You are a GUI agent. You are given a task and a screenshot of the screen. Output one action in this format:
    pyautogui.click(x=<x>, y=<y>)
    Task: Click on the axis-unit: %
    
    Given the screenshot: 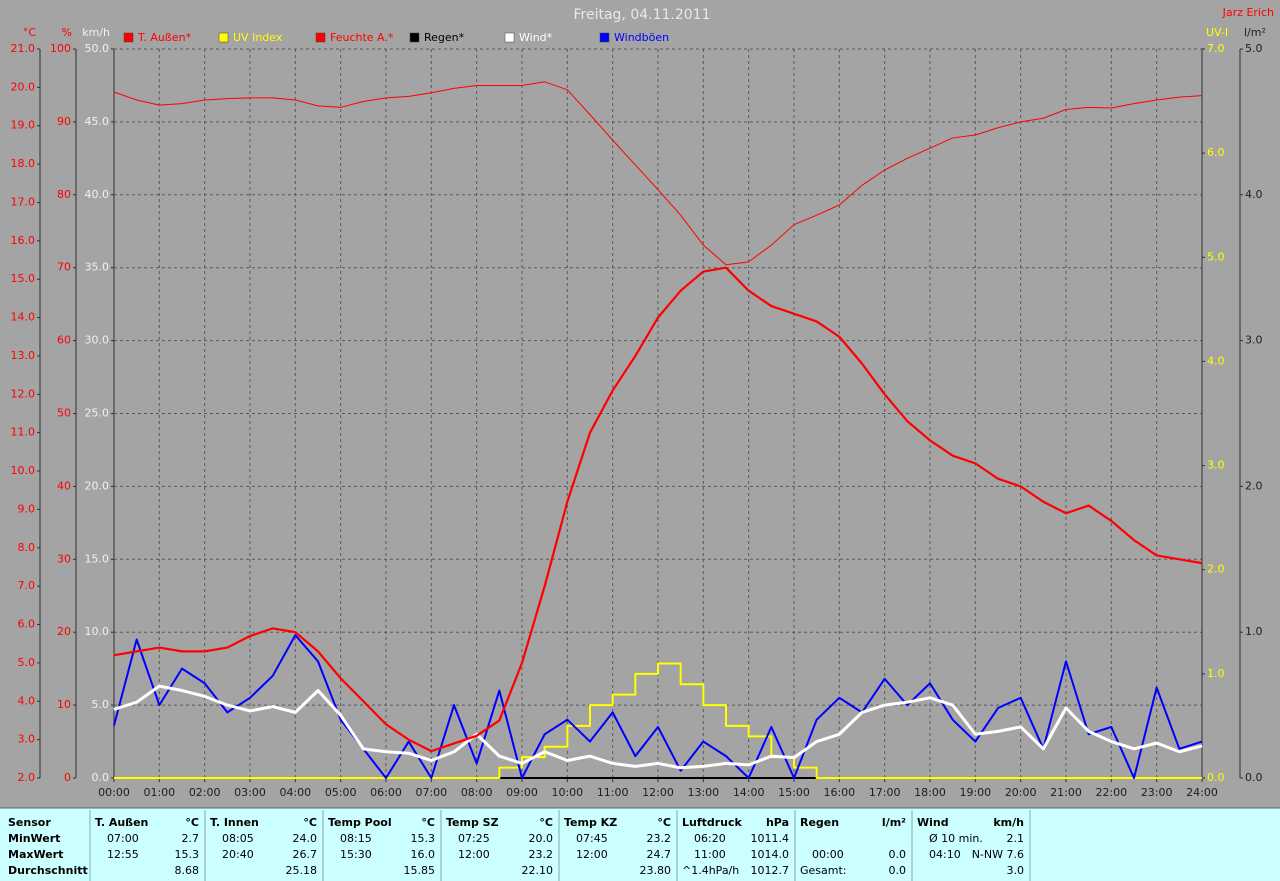 What is the action you would take?
    pyautogui.click(x=67, y=32)
    